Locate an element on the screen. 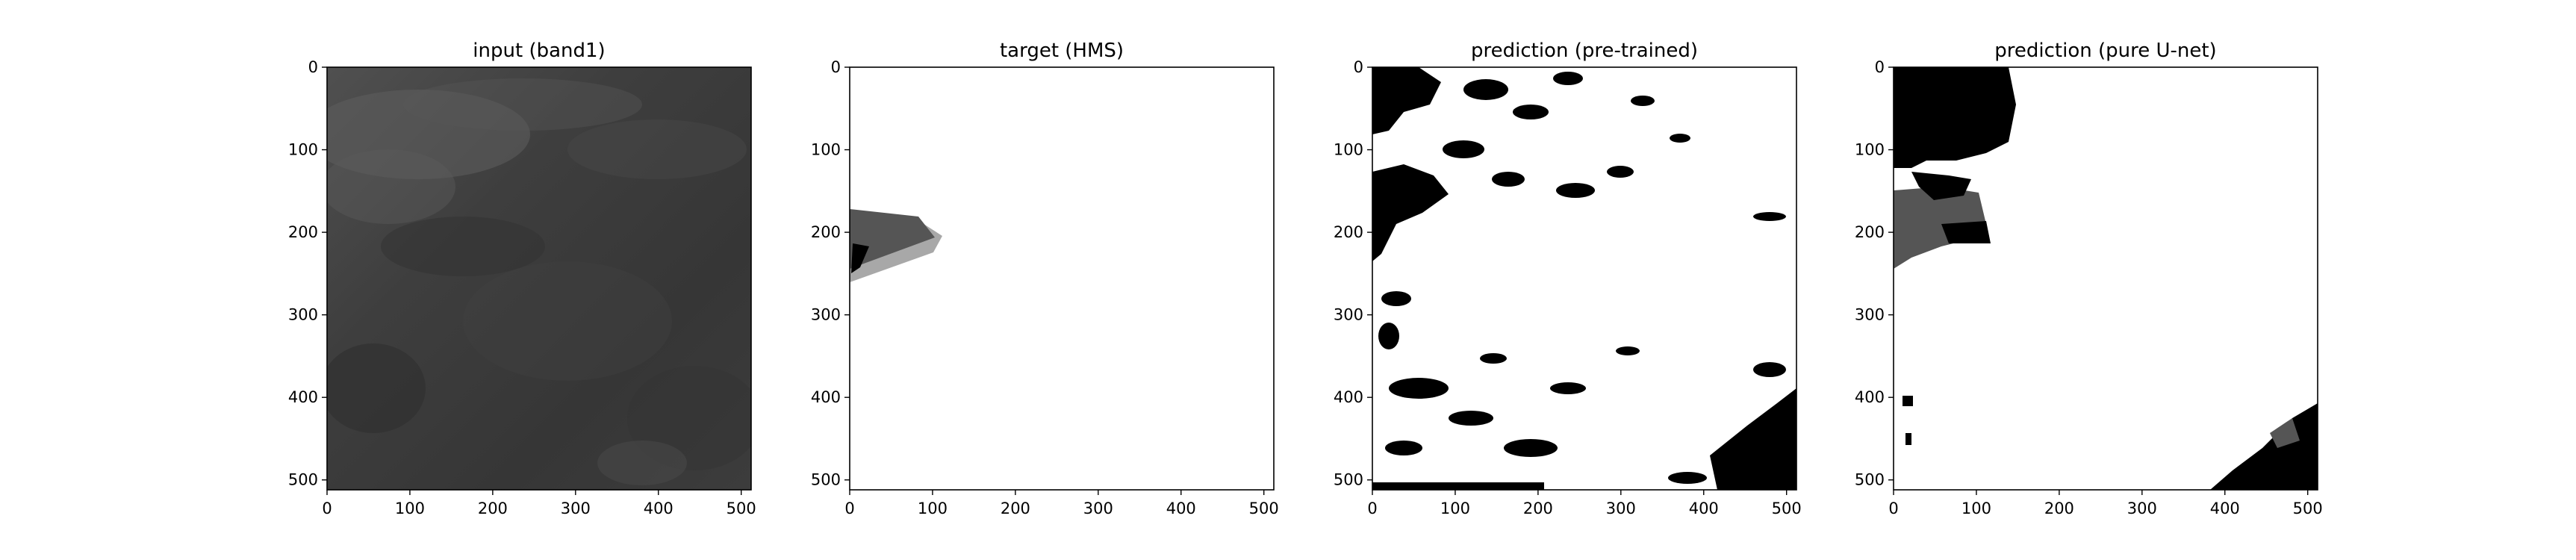 The image size is (2576, 560). gray-region-bottom-right is located at coordinates (2285, 433).